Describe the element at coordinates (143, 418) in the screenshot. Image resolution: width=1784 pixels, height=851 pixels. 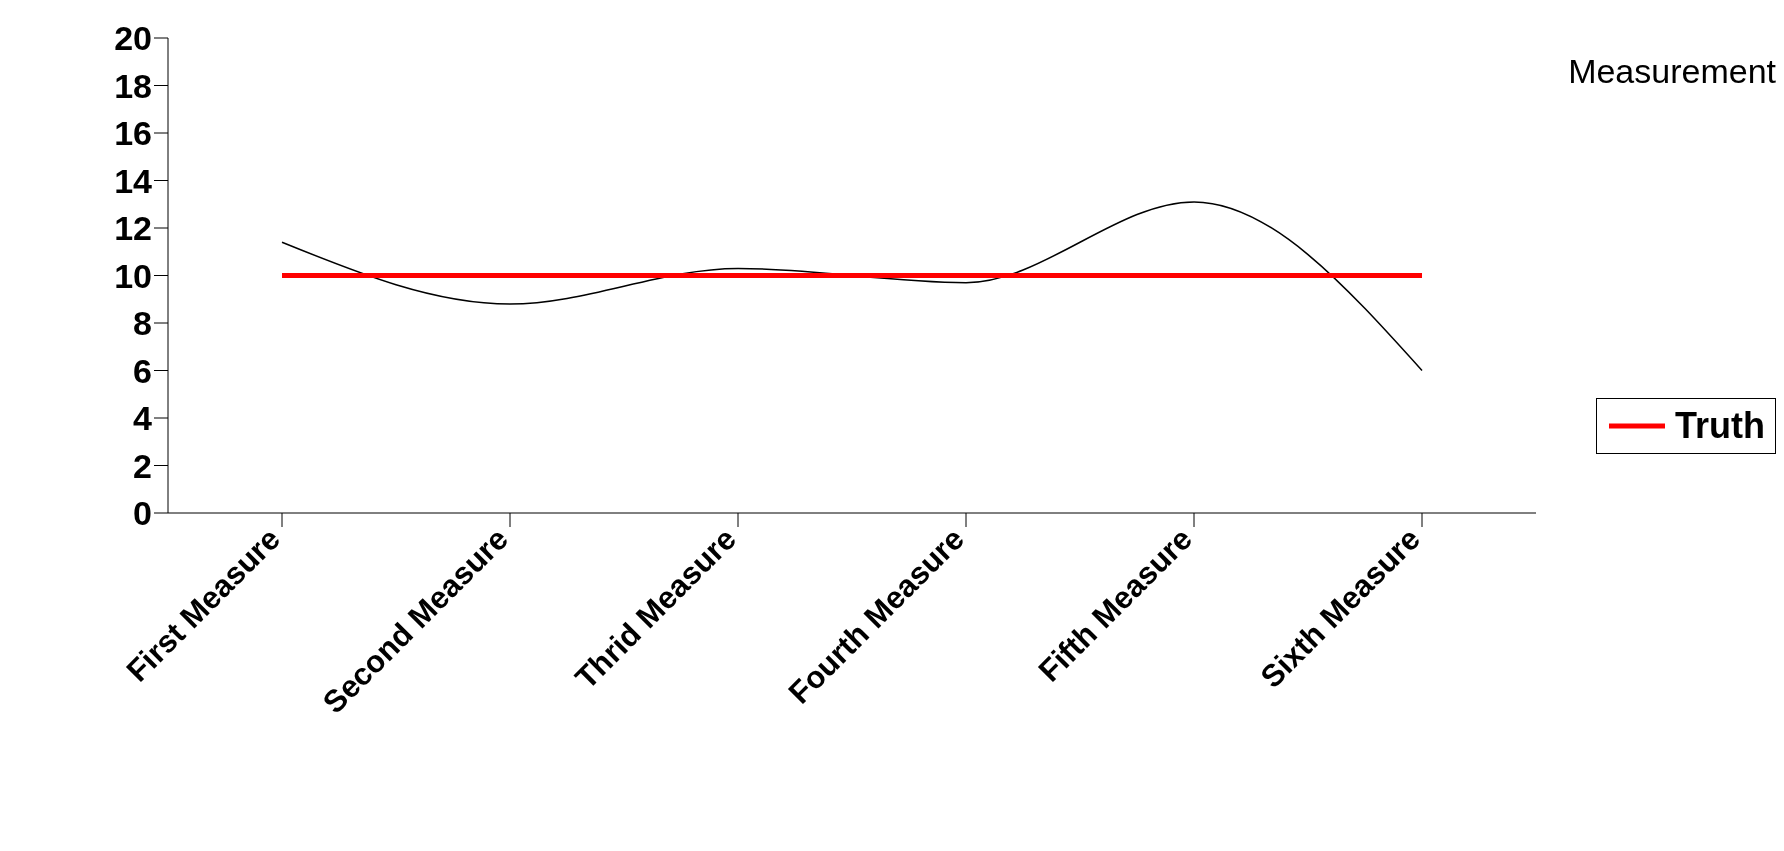
I see `y-tick-label: 4` at that location.